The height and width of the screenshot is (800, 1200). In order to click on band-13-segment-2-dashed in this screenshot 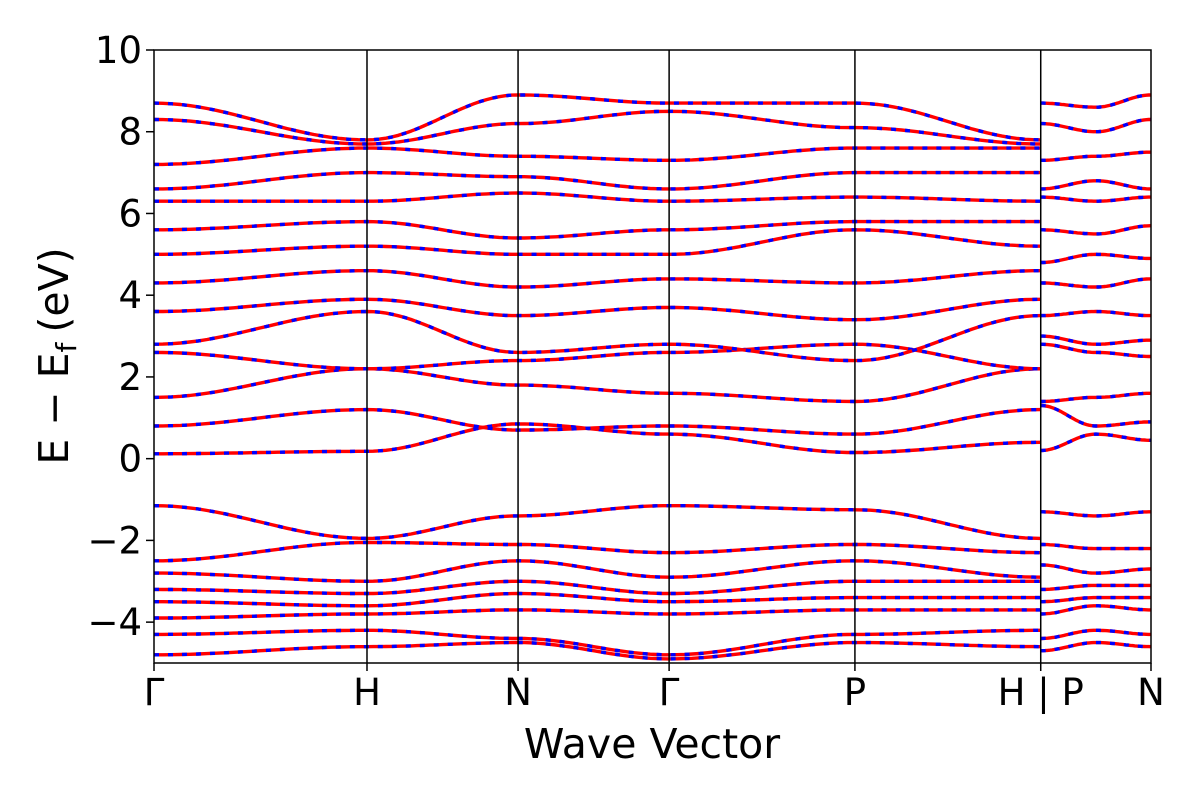, I will do `click(1095, 340)`.